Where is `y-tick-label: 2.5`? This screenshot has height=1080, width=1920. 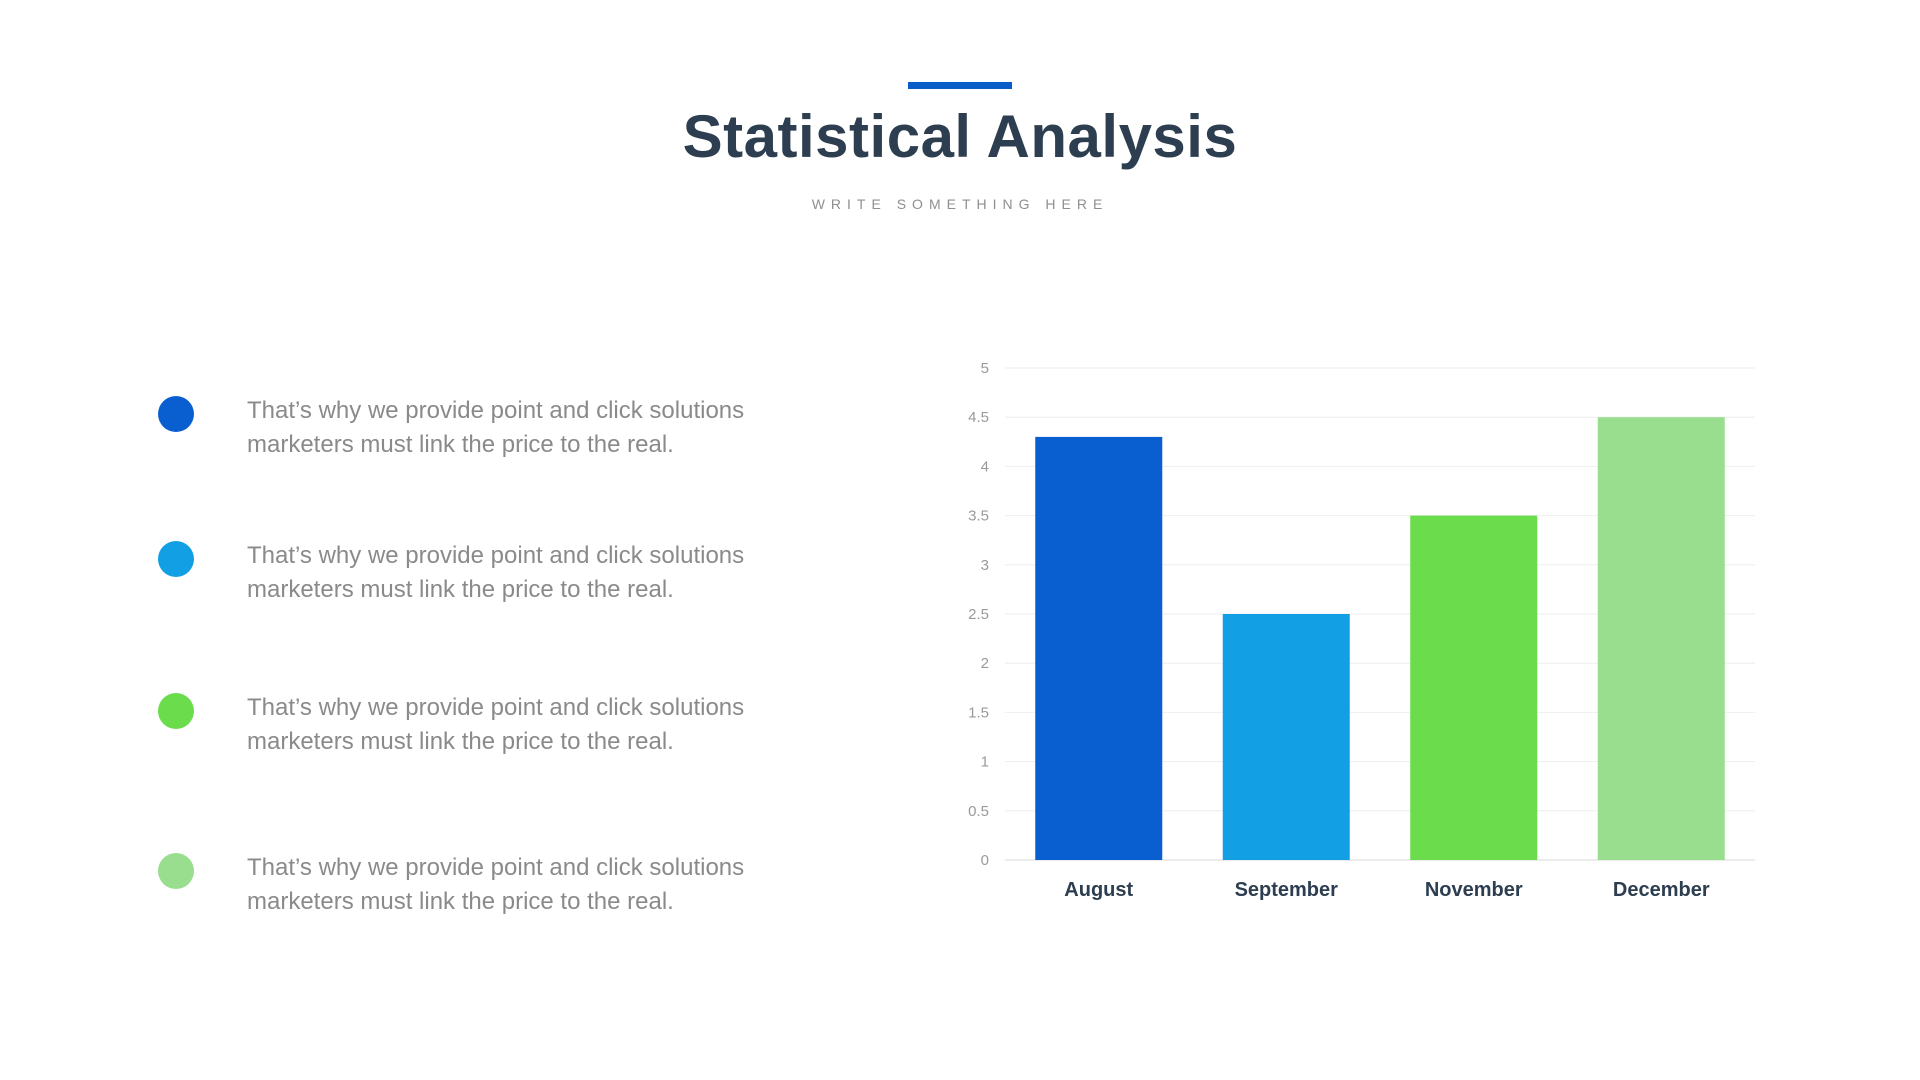
y-tick-label: 2.5 is located at coordinates (978, 614).